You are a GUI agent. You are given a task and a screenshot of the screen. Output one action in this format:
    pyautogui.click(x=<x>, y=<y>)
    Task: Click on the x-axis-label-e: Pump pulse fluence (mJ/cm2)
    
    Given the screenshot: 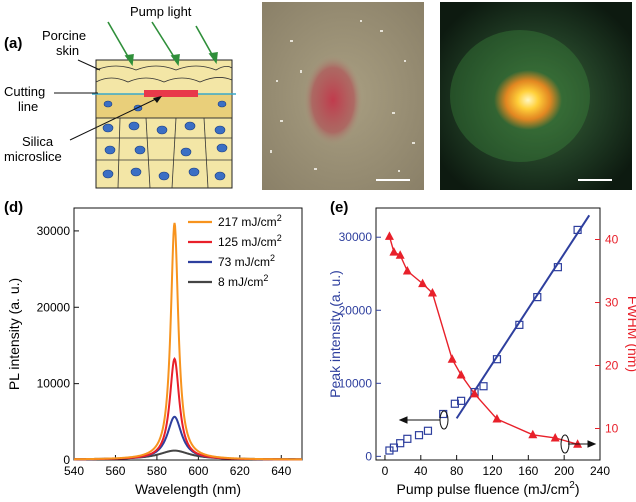 What is the action you would take?
    pyautogui.click(x=488, y=488)
    